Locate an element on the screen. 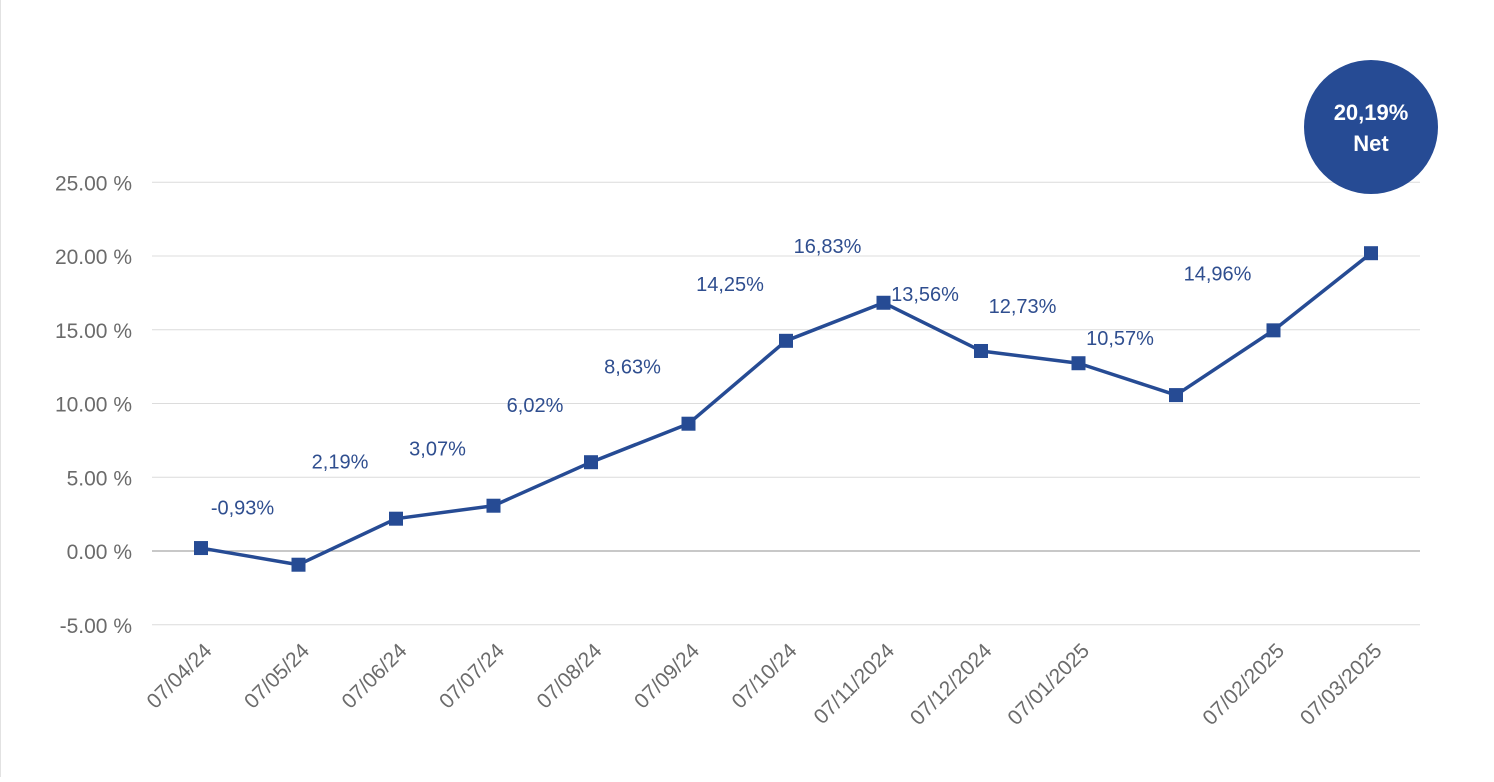 The width and height of the screenshot is (1494, 782). x-tick-label: 07/03/2025 is located at coordinates (1341, 684).